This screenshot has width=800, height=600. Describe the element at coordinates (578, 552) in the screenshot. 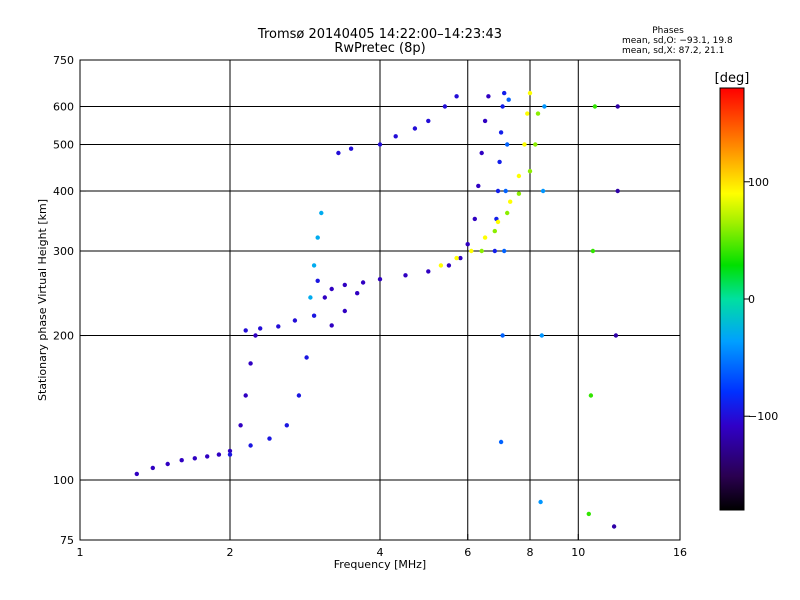

I see `x-tick-label: 10` at that location.